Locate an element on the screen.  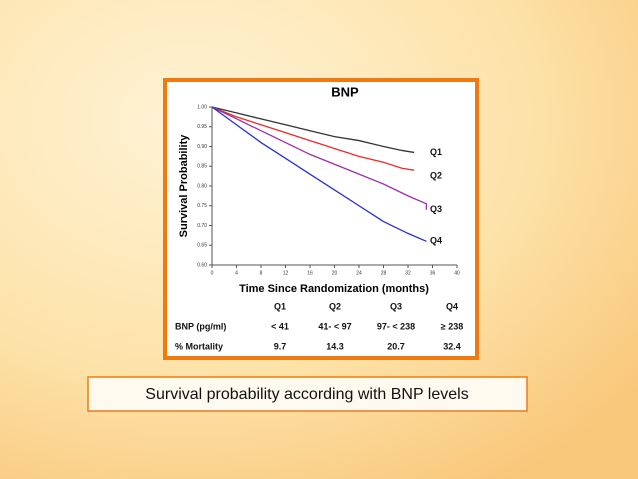
series-label: Q2 is located at coordinates (436, 176).